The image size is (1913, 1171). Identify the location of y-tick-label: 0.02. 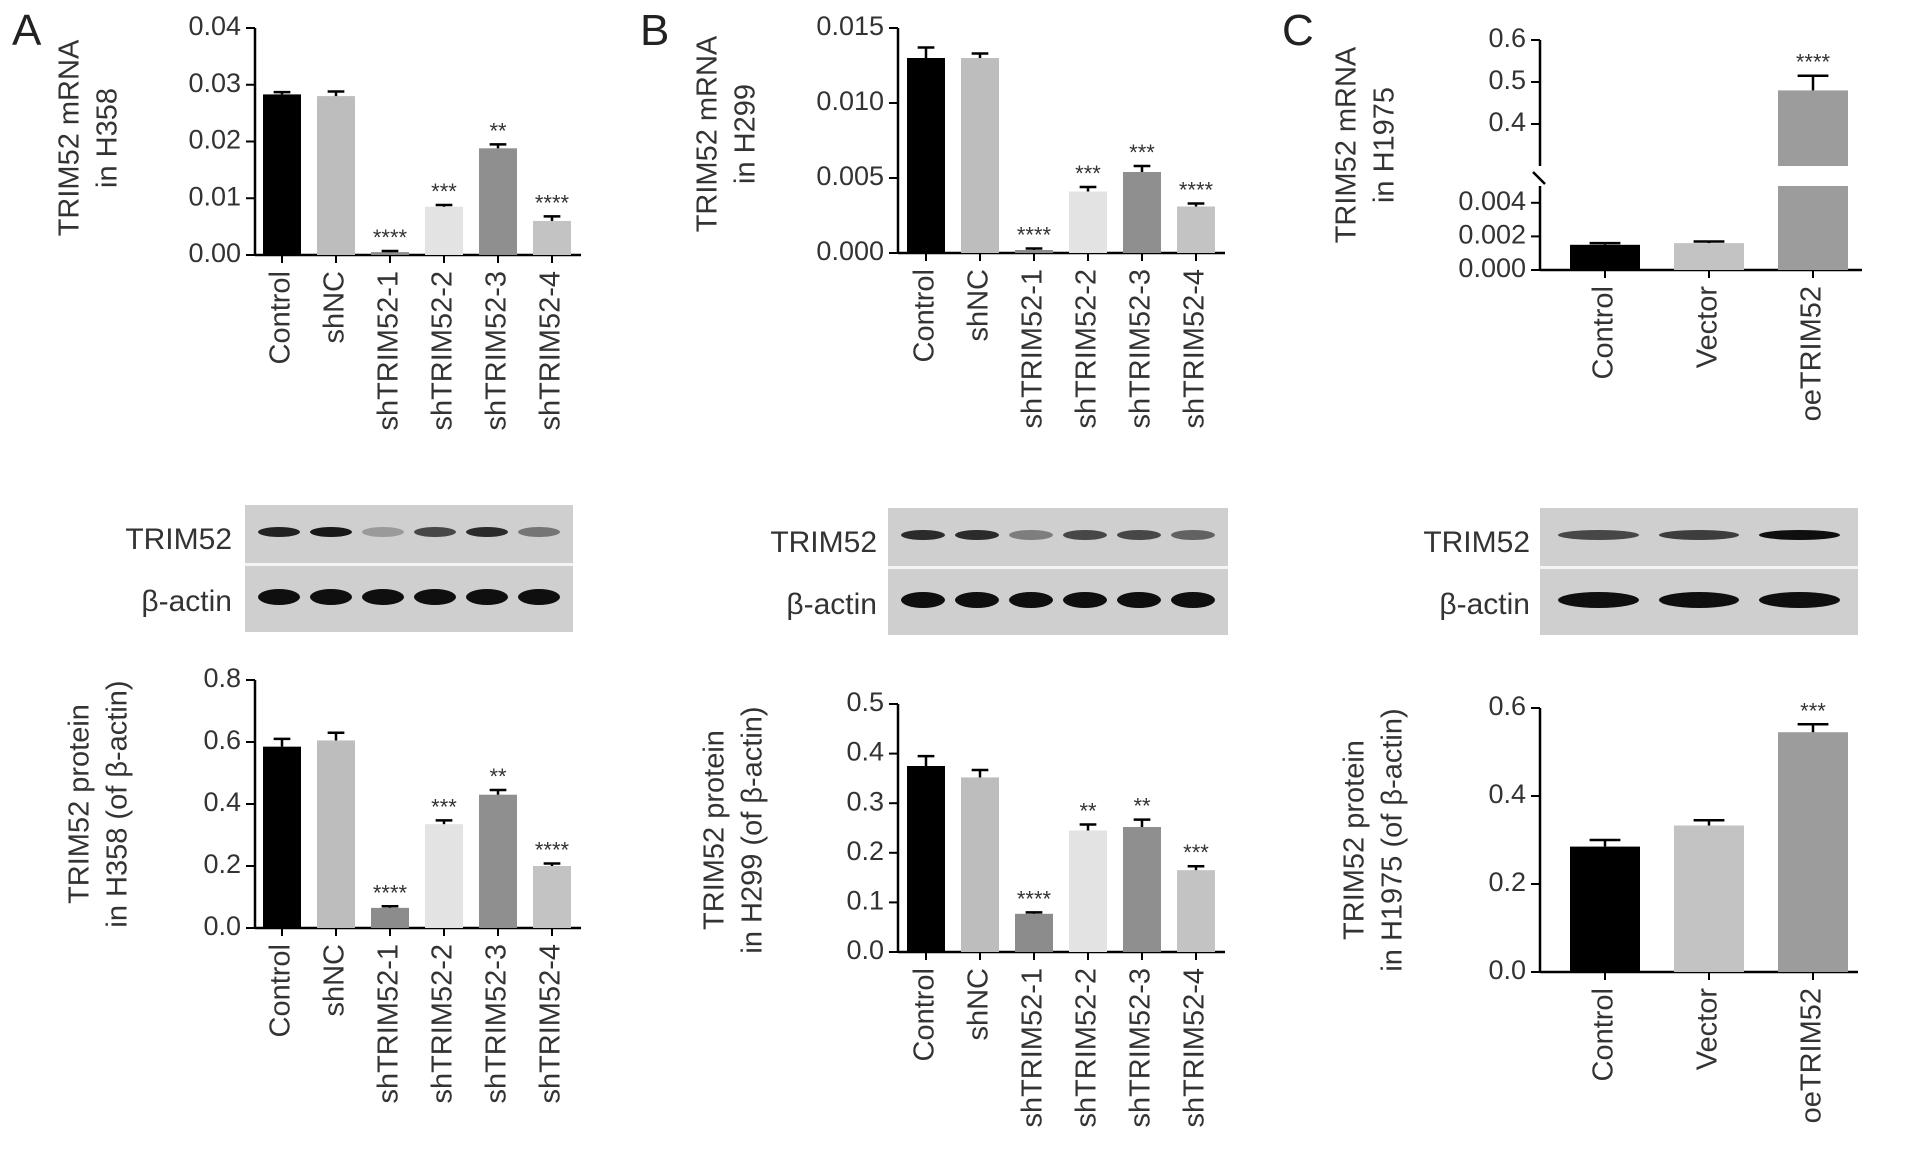
(214, 140).